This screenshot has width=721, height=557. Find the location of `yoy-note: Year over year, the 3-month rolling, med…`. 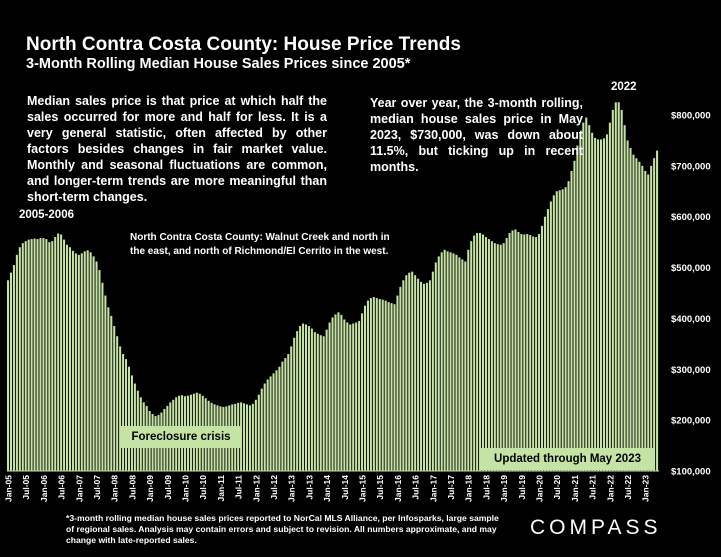

yoy-note: Year over year, the 3-month rolling, med… is located at coordinates (476, 135).